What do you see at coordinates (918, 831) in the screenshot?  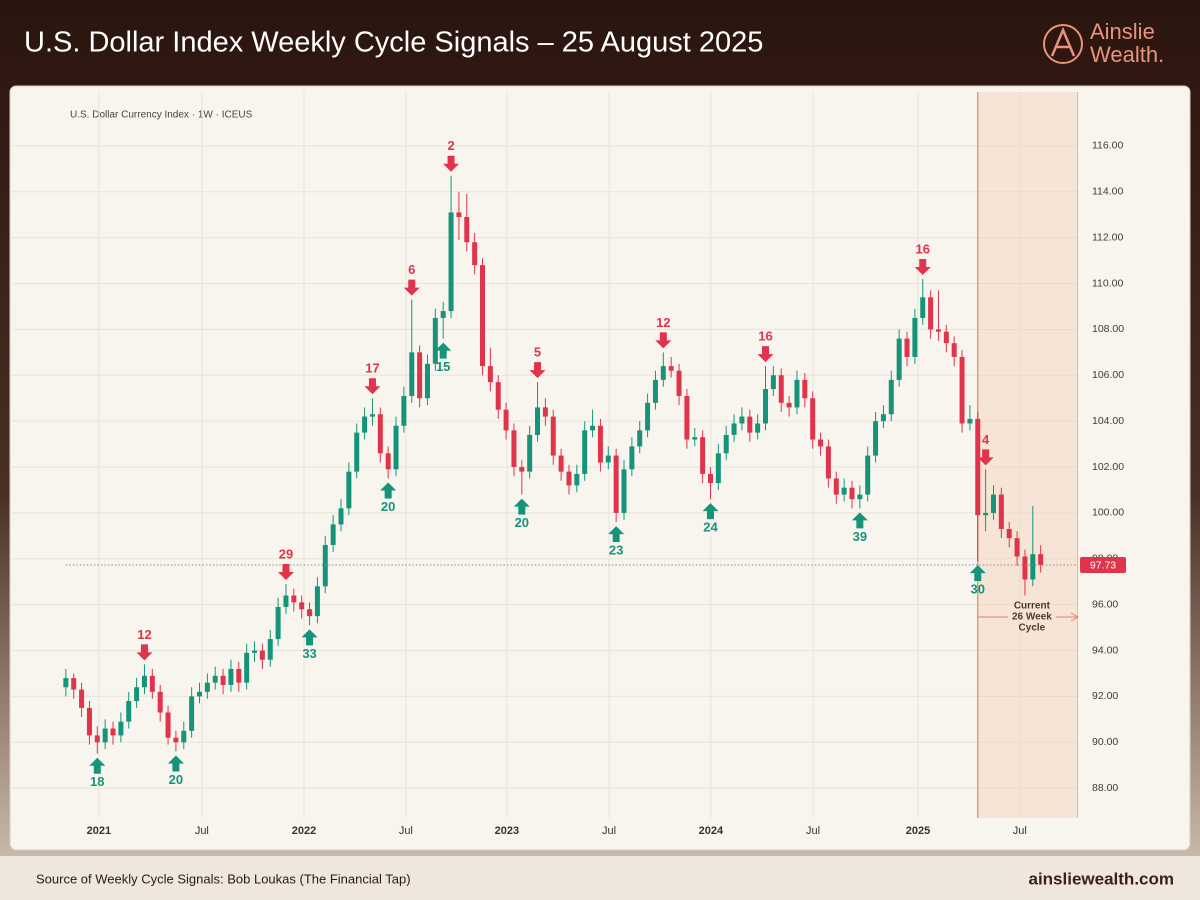 I see `x-tick-label: 2025` at bounding box center [918, 831].